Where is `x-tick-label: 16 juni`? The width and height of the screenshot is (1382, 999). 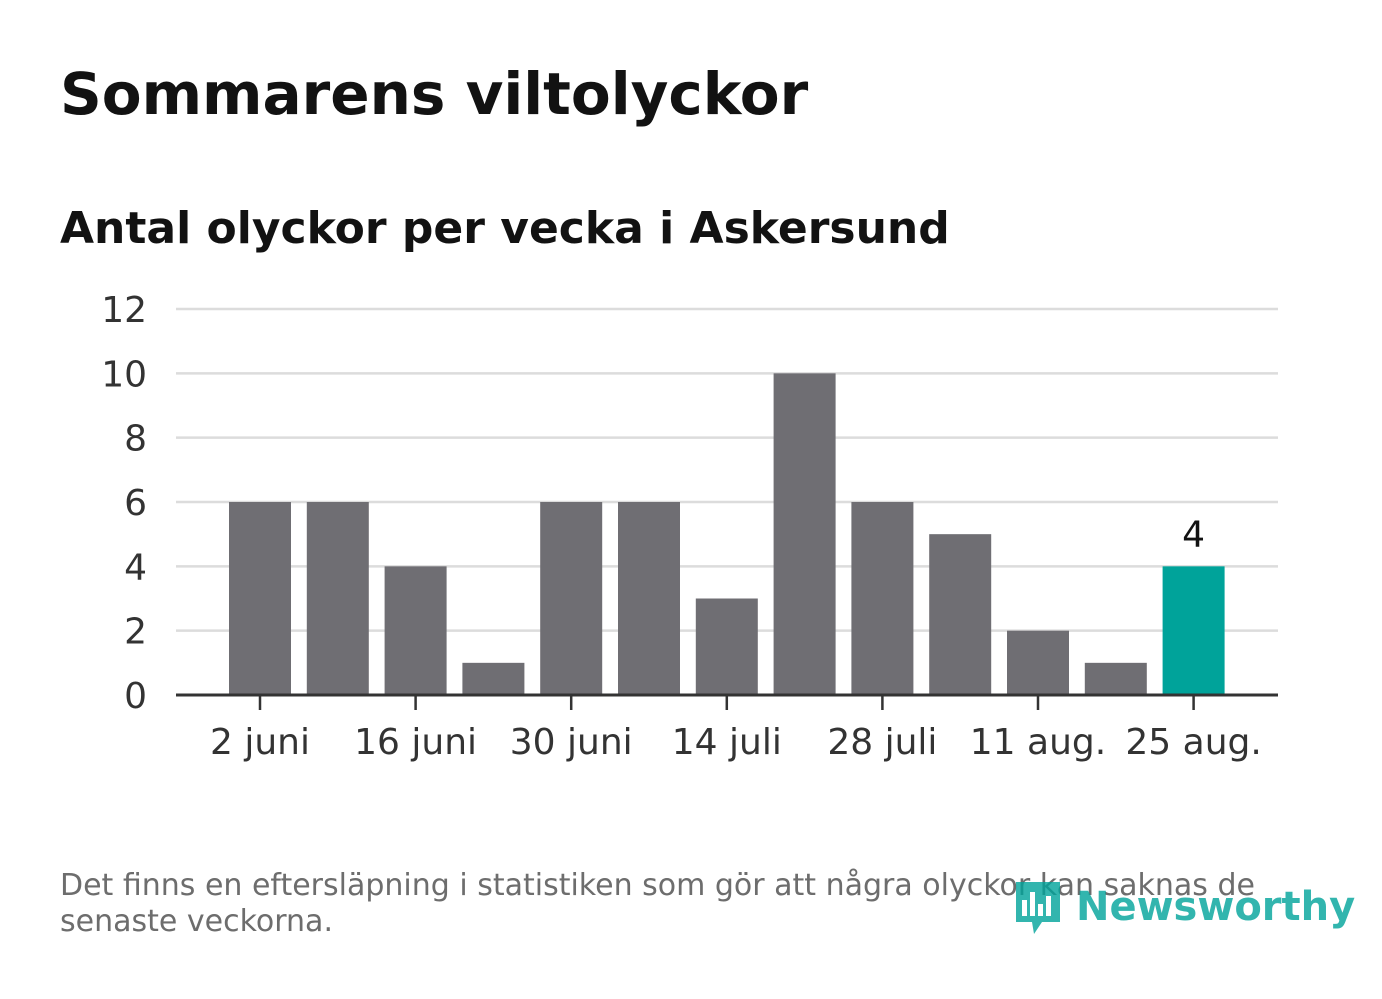 x-tick-label: 16 juni is located at coordinates (415, 742).